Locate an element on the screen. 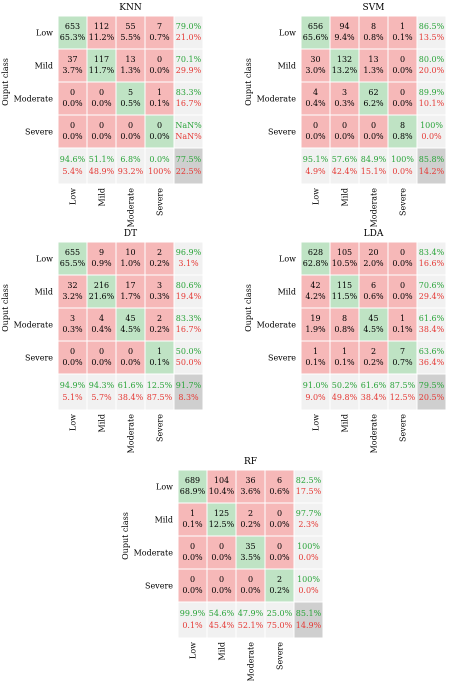 The image size is (474, 681). y-tick-label: Mild is located at coordinates (287, 292).